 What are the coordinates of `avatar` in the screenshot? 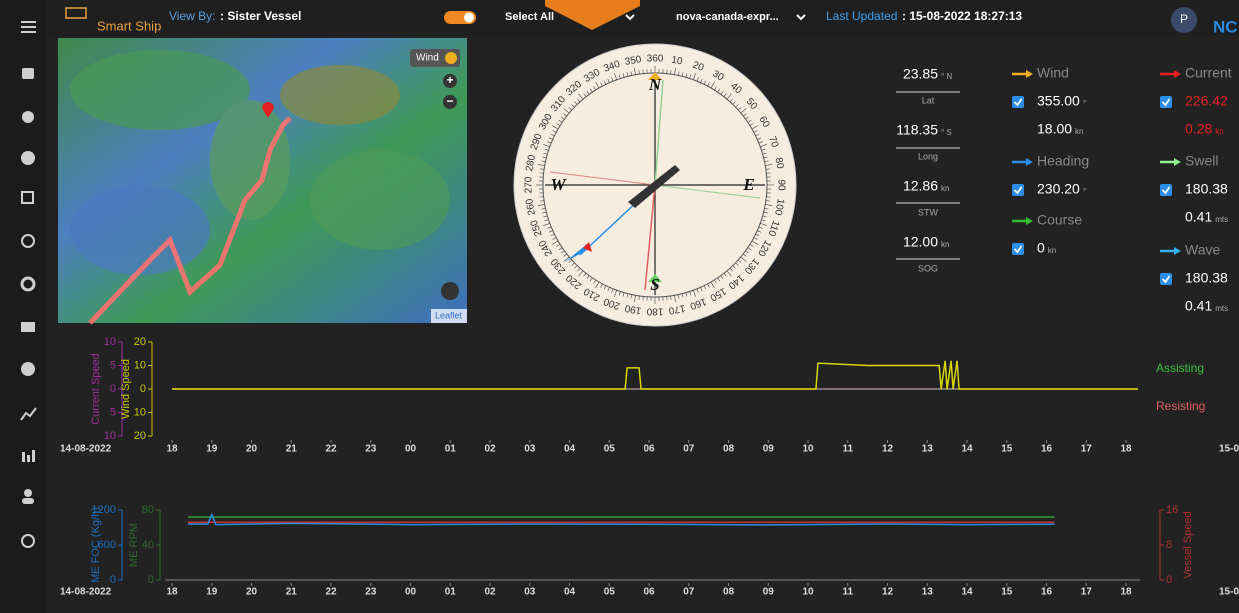 It's located at (1184, 20).